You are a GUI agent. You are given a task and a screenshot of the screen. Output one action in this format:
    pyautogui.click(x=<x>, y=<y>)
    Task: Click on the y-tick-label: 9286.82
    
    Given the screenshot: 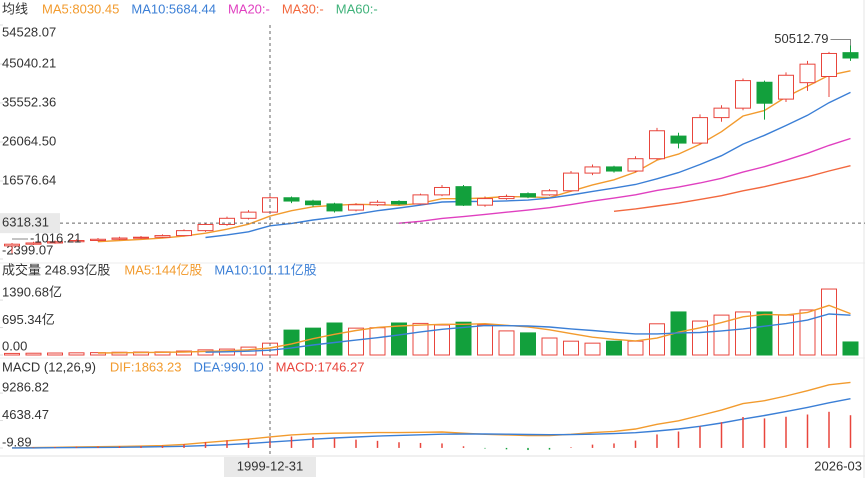 What is the action you would take?
    pyautogui.click(x=25, y=387)
    